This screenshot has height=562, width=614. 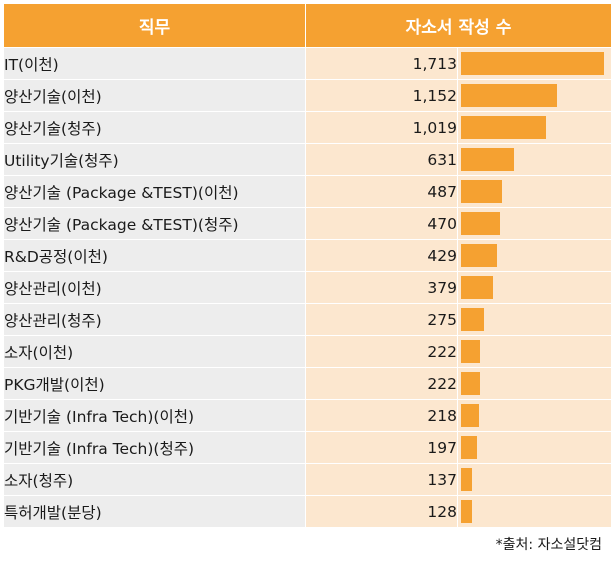 I want to click on job-label: 양산기술 (Package &TEST)(청주), so click(x=154, y=223).